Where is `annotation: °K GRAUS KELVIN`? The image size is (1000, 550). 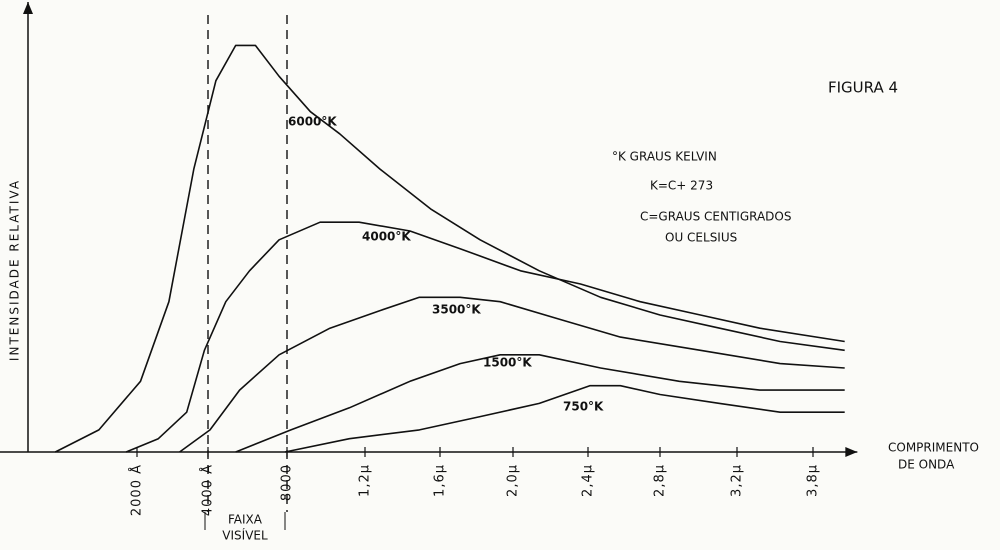 annotation: °K GRAUS KELVIN is located at coordinates (664, 157).